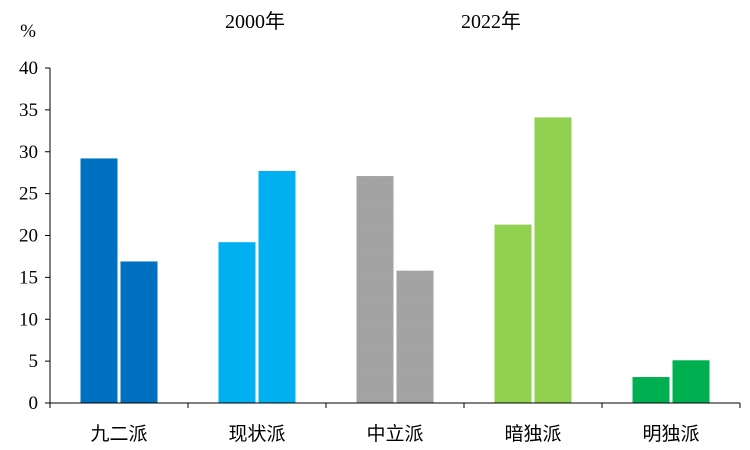 The width and height of the screenshot is (750, 450). I want to click on bar-九二派-header-2, so click(139, 332).